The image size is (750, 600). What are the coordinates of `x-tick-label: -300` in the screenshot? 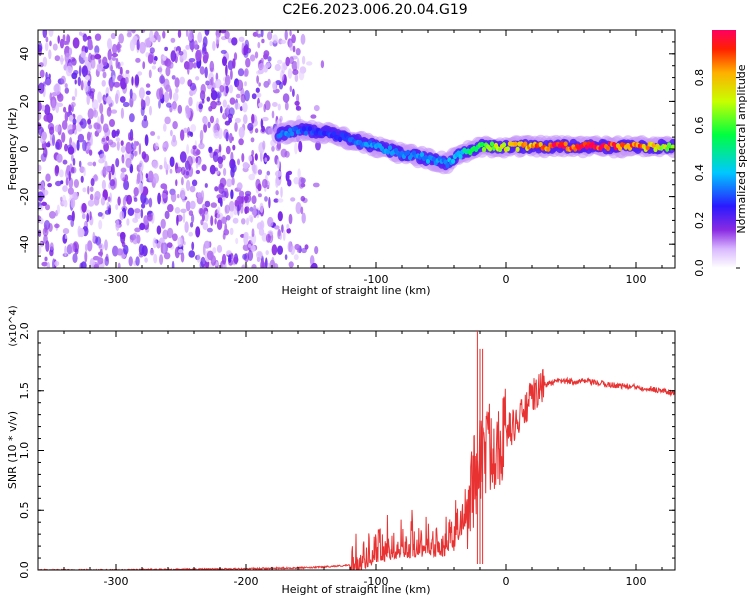 It's located at (116, 279).